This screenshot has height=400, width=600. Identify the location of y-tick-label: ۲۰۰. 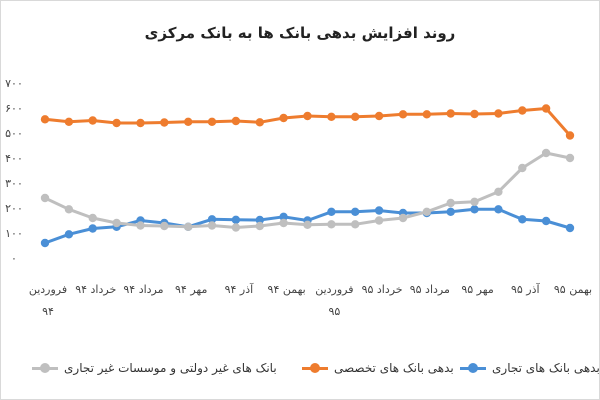
(14, 208).